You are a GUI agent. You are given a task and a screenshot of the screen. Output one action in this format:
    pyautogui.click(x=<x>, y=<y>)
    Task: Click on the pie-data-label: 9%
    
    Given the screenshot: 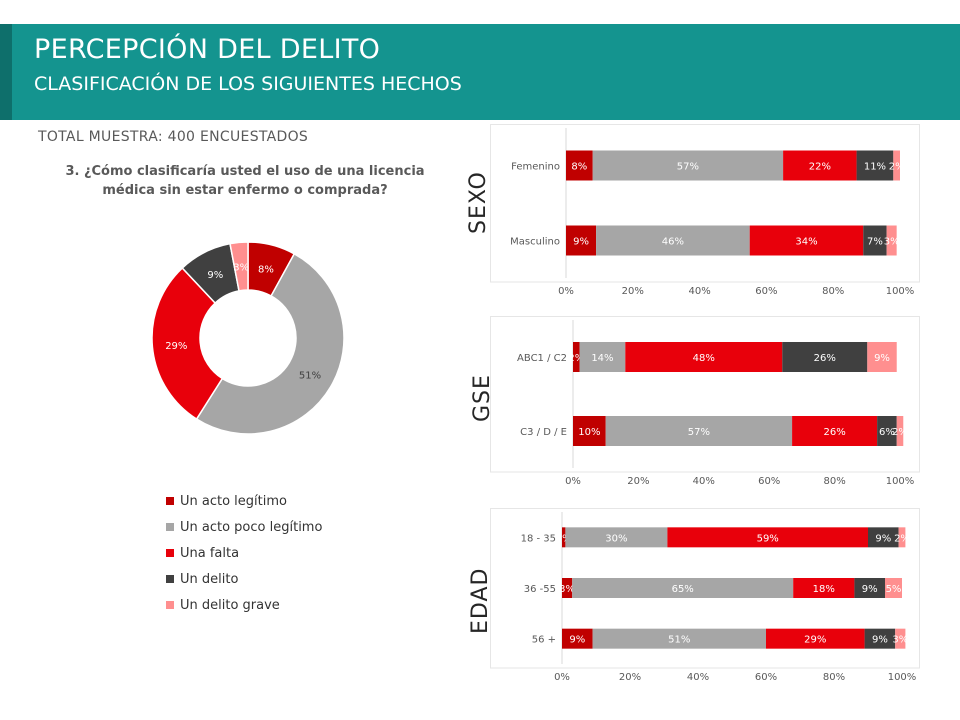 What is the action you would take?
    pyautogui.click(x=215, y=275)
    